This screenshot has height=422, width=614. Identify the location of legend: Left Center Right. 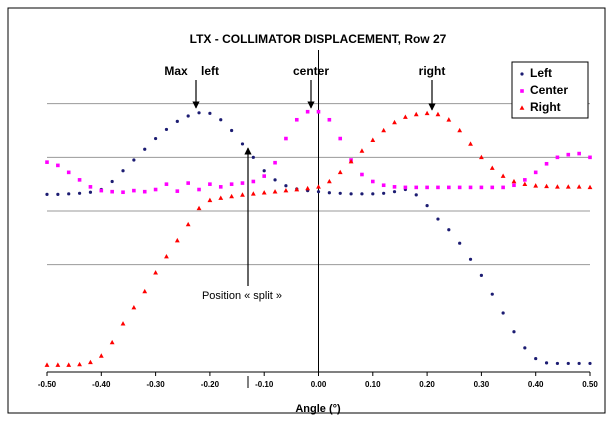
(550, 90).